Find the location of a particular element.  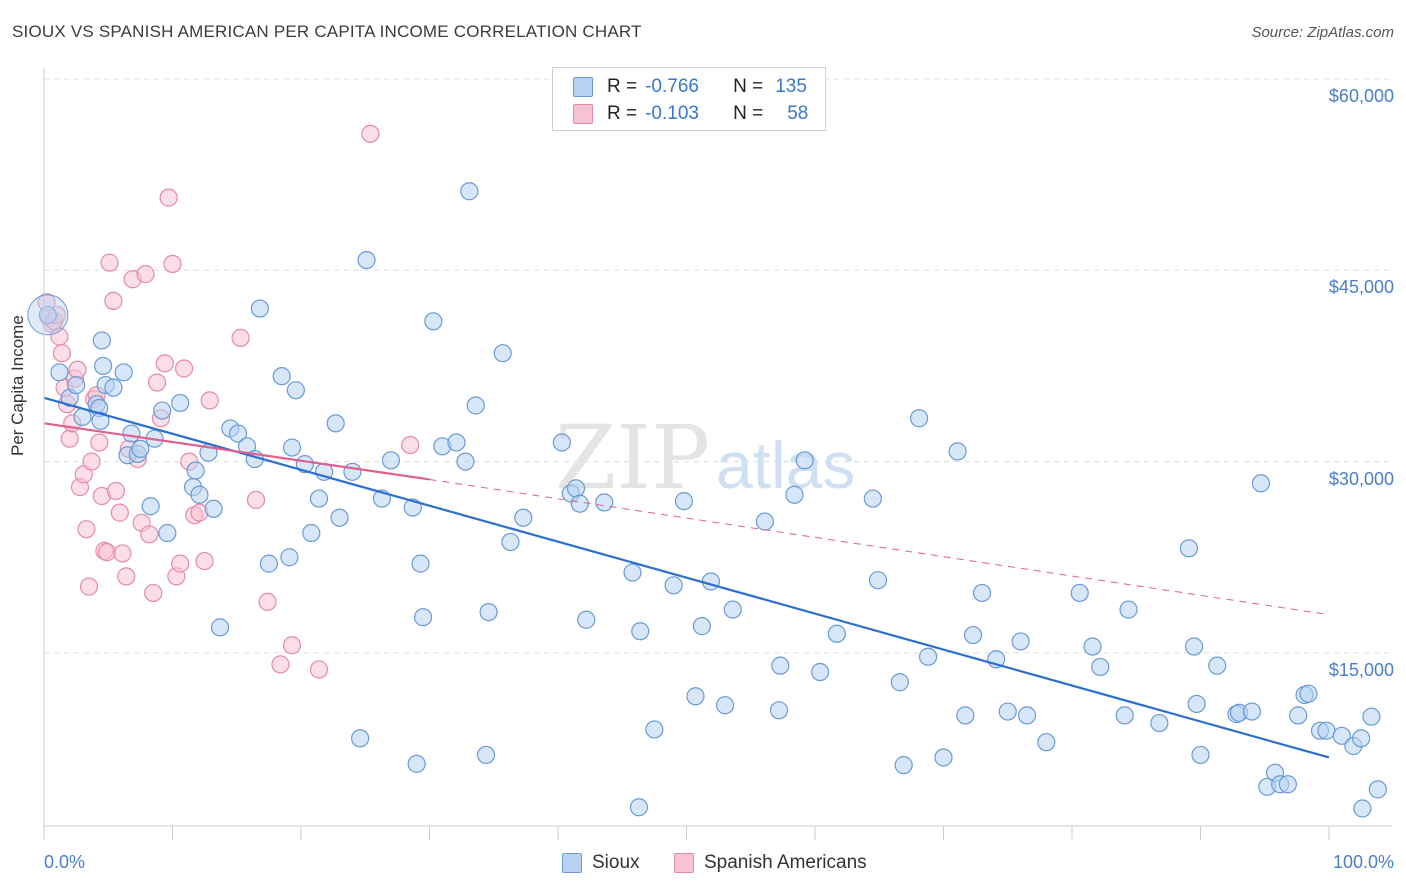

legend-row-spanish: R = -0.103 N = 58 is located at coordinates (680, 114).